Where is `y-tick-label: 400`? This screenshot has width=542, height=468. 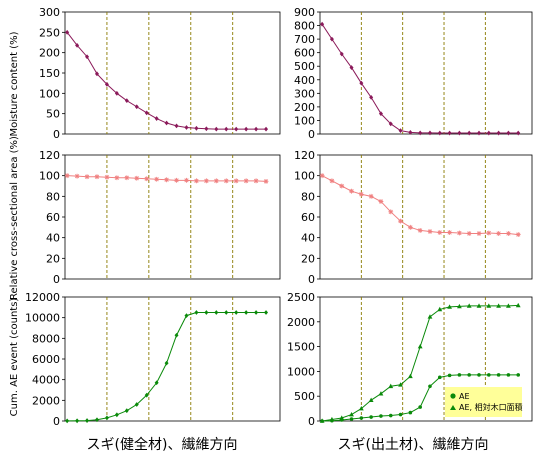 y-tick-label: 400 is located at coordinates (304, 80).